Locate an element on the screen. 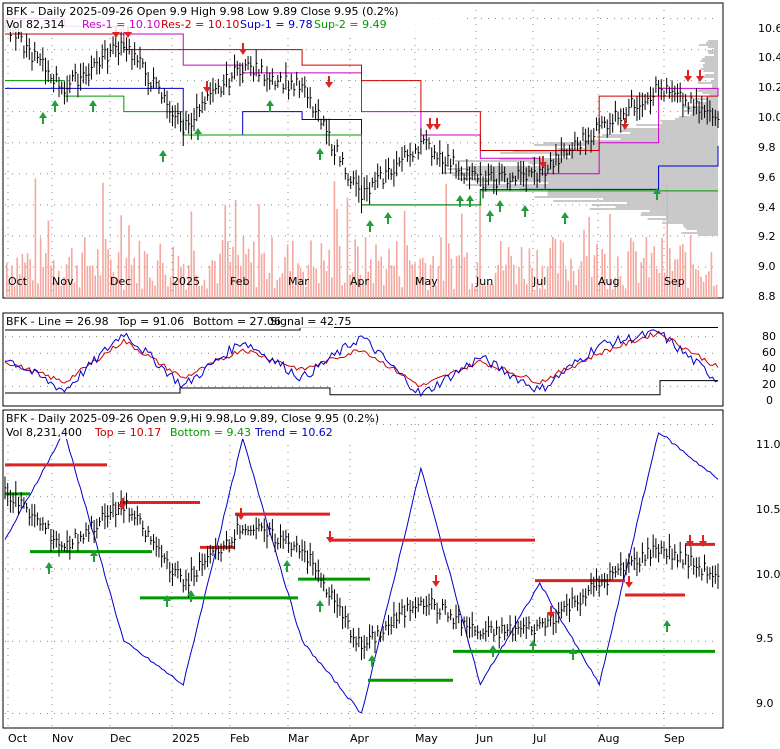  oscillator-signal-label: Signal = 42.75 is located at coordinates (311, 321).